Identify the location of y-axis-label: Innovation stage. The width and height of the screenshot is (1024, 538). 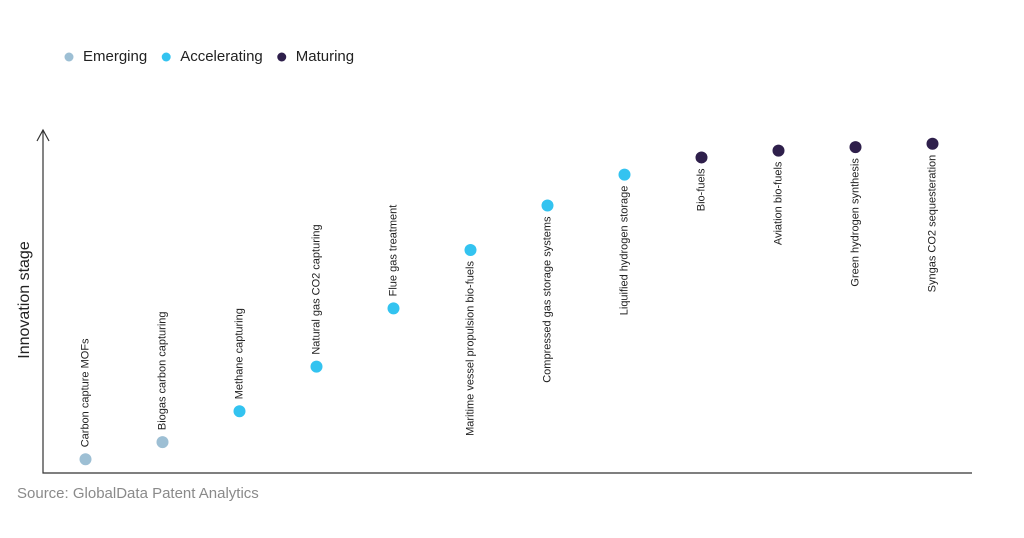
(24, 300).